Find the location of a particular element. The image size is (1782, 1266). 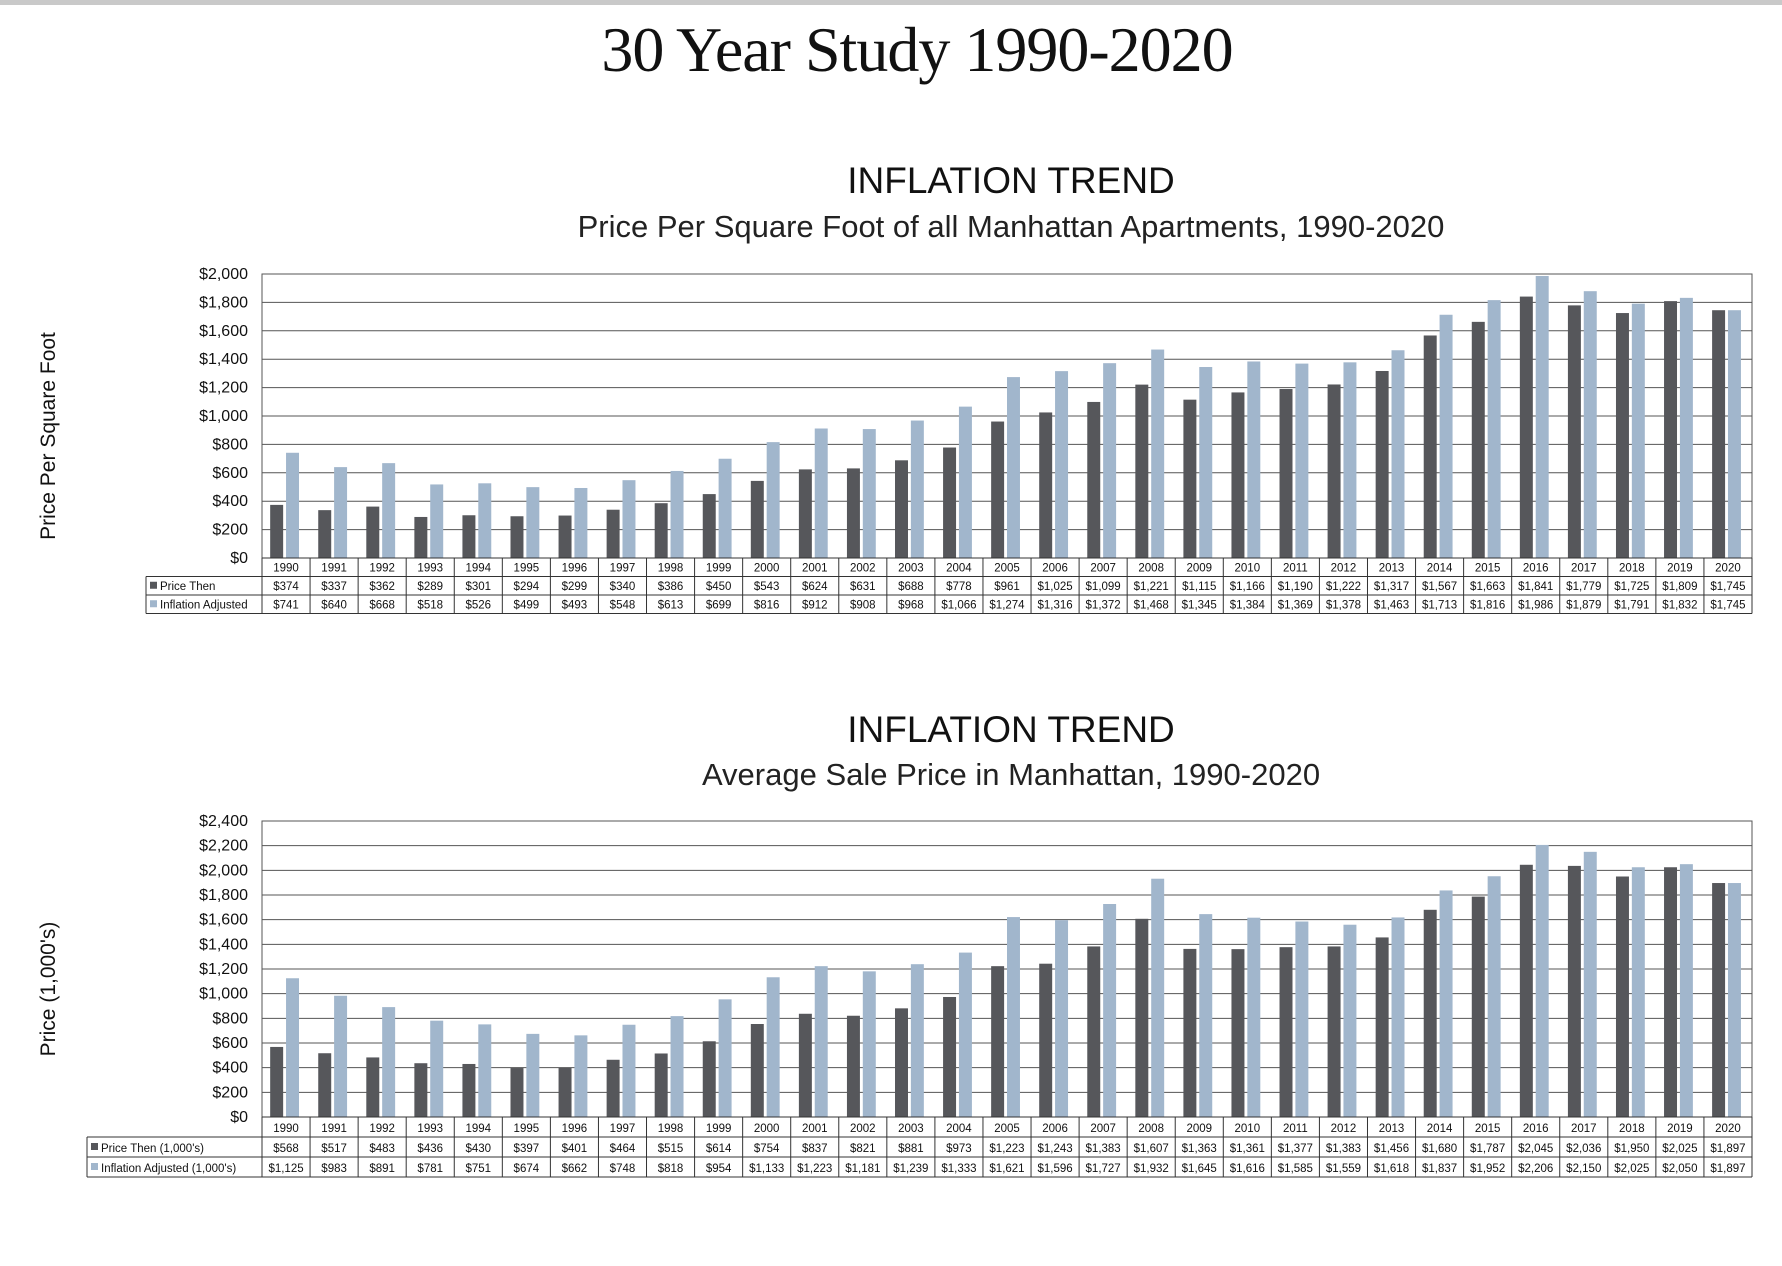

data-label-price-then: $624 is located at coordinates (815, 587).